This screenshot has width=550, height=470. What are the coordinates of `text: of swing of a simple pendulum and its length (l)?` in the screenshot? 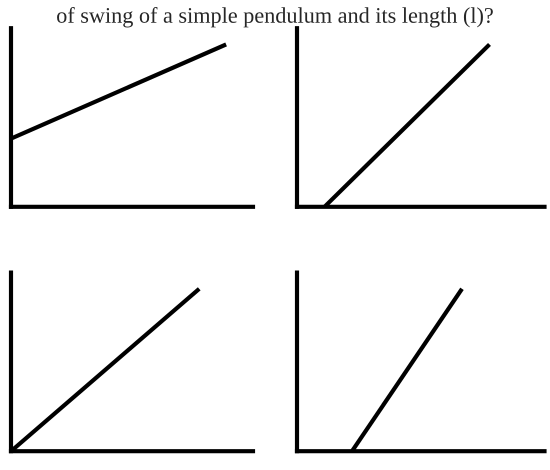 It's located at (275, 17).